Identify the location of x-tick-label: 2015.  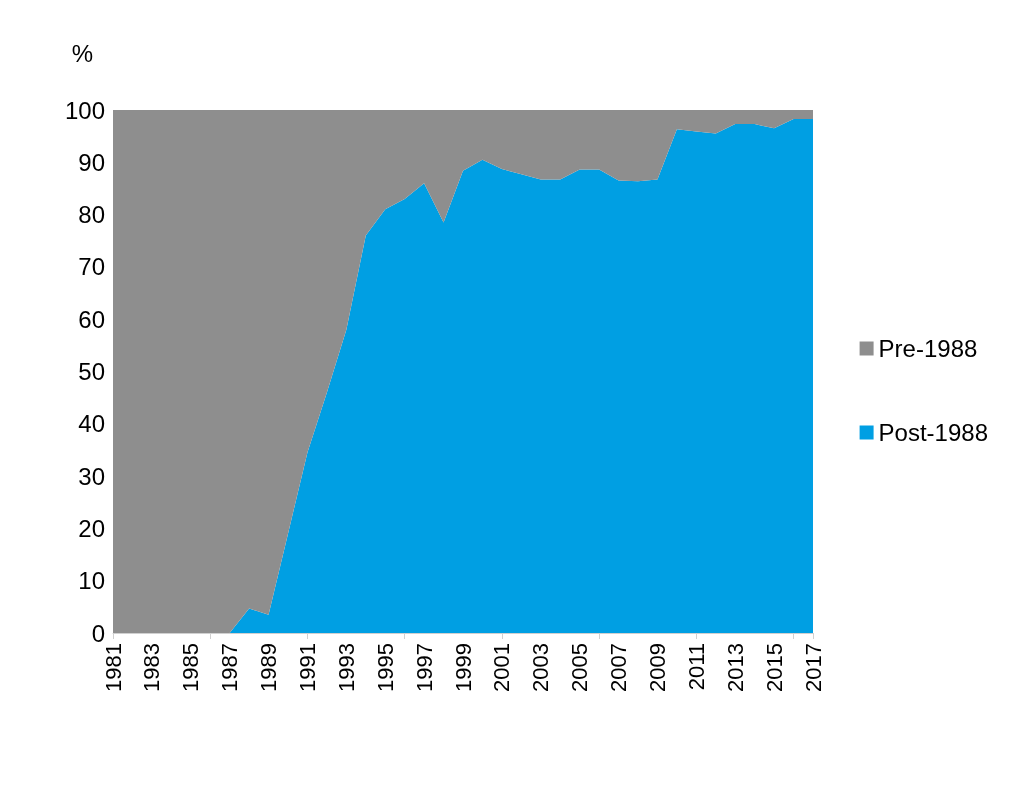
(774, 667).